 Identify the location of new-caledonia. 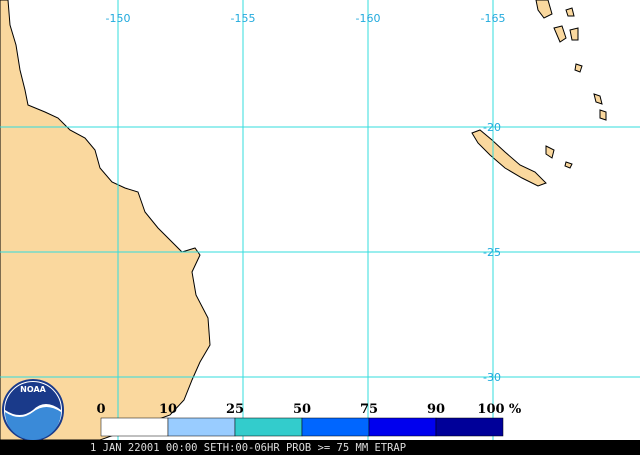
(509, 158).